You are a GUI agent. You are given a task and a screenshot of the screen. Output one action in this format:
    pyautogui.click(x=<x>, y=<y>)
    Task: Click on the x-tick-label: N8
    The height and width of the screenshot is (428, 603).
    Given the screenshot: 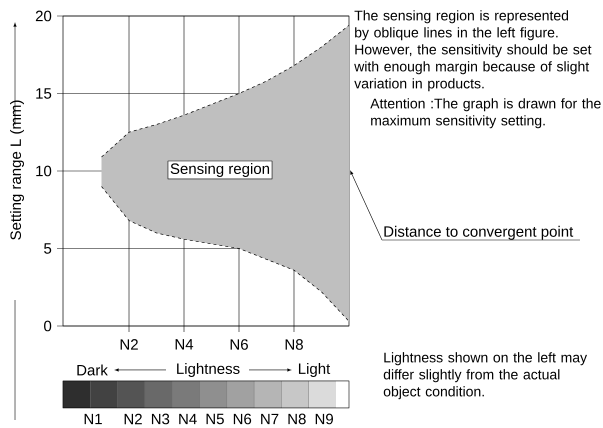 What is the action you would take?
    pyautogui.click(x=294, y=344)
    